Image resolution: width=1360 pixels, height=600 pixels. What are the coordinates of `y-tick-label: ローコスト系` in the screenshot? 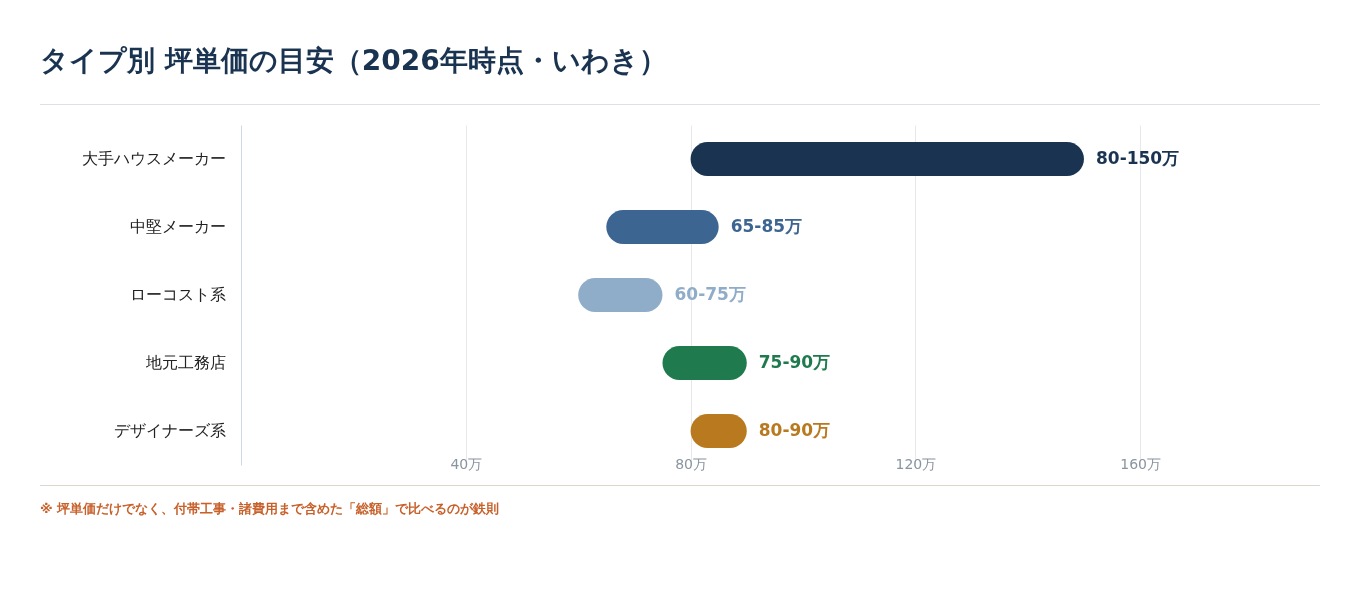 It's located at (177, 294).